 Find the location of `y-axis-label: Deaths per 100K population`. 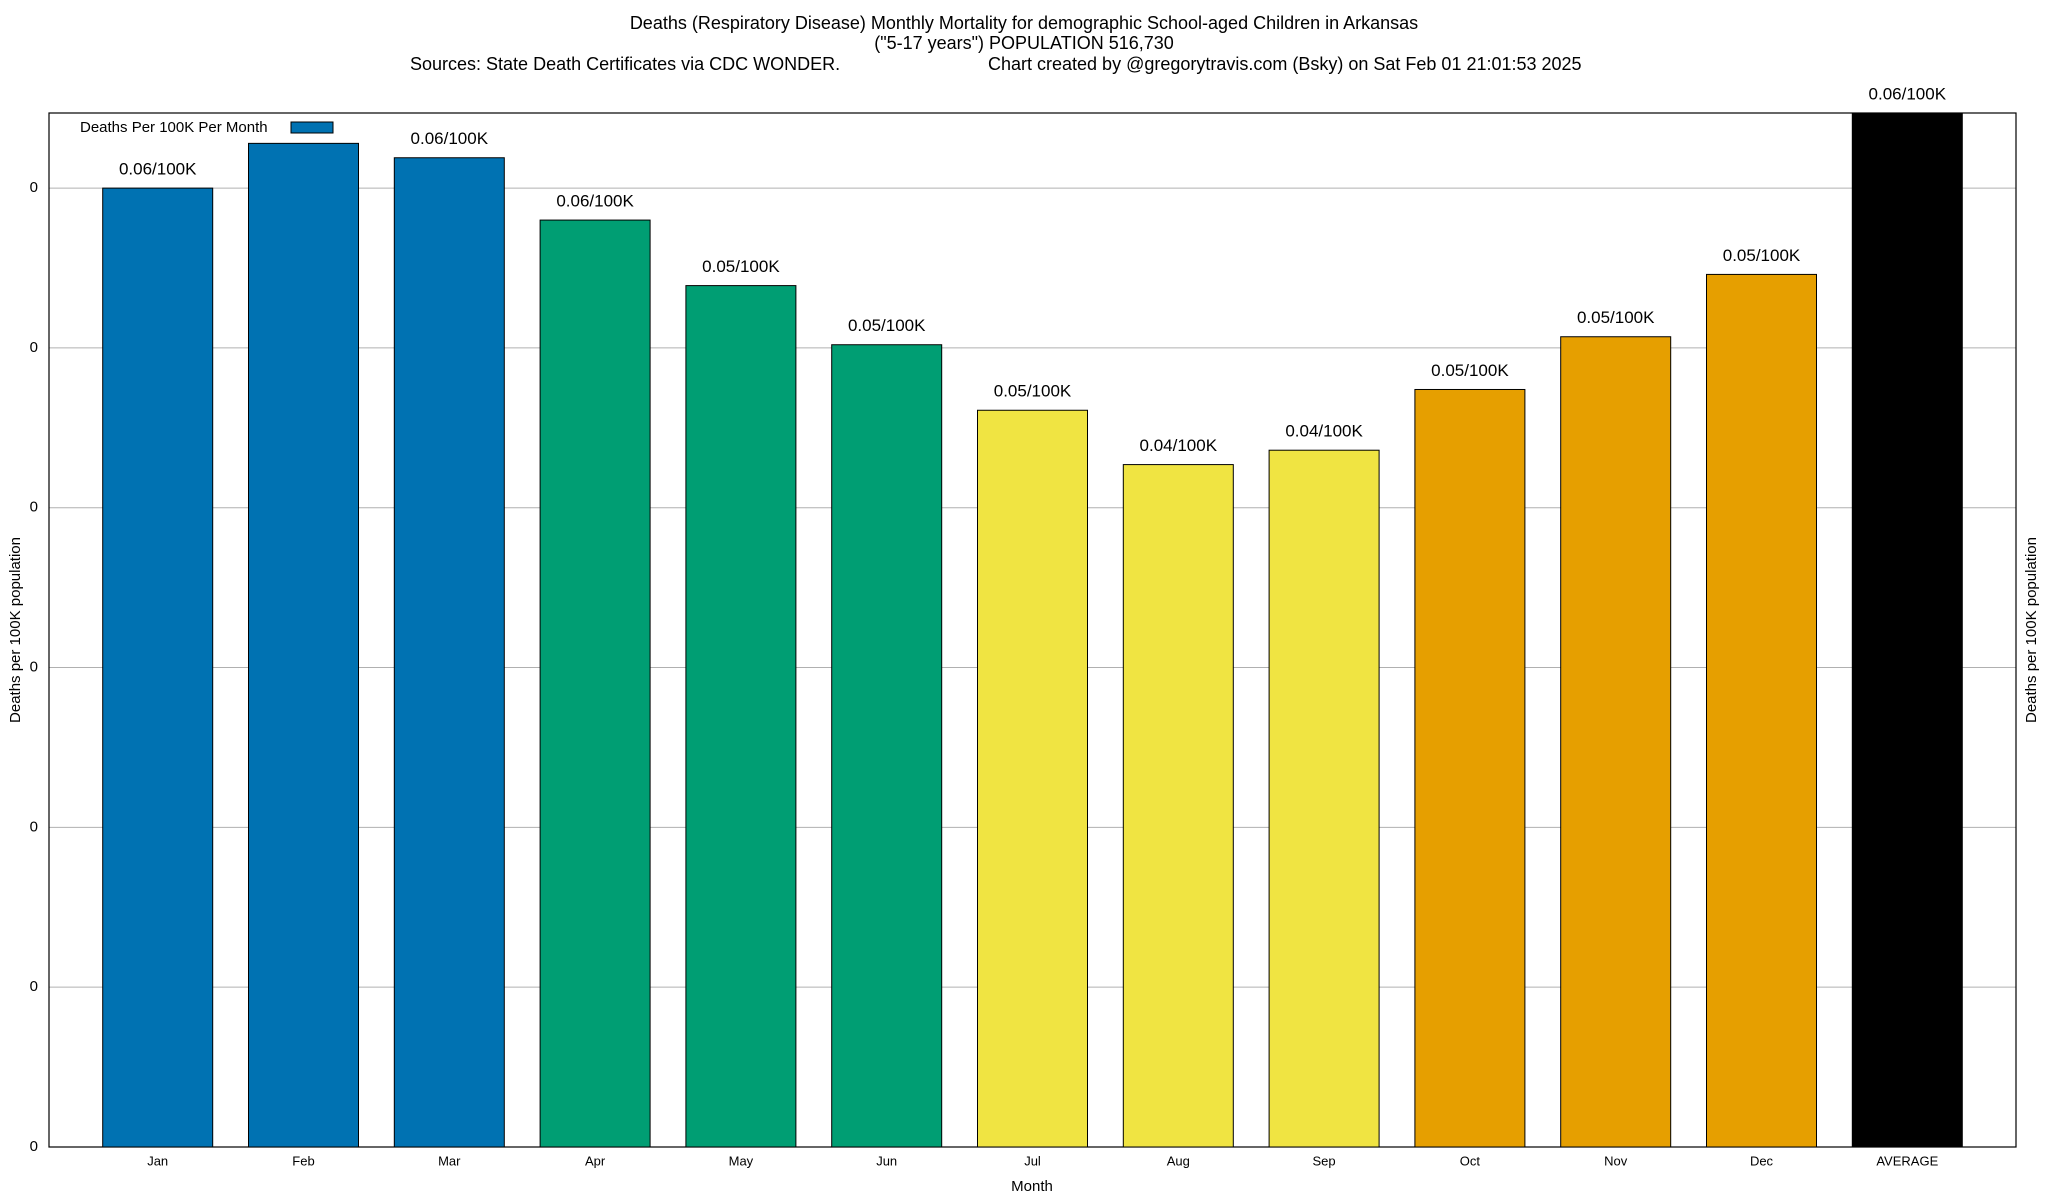

y-axis-label: Deaths per 100K population is located at coordinates (15, 630).